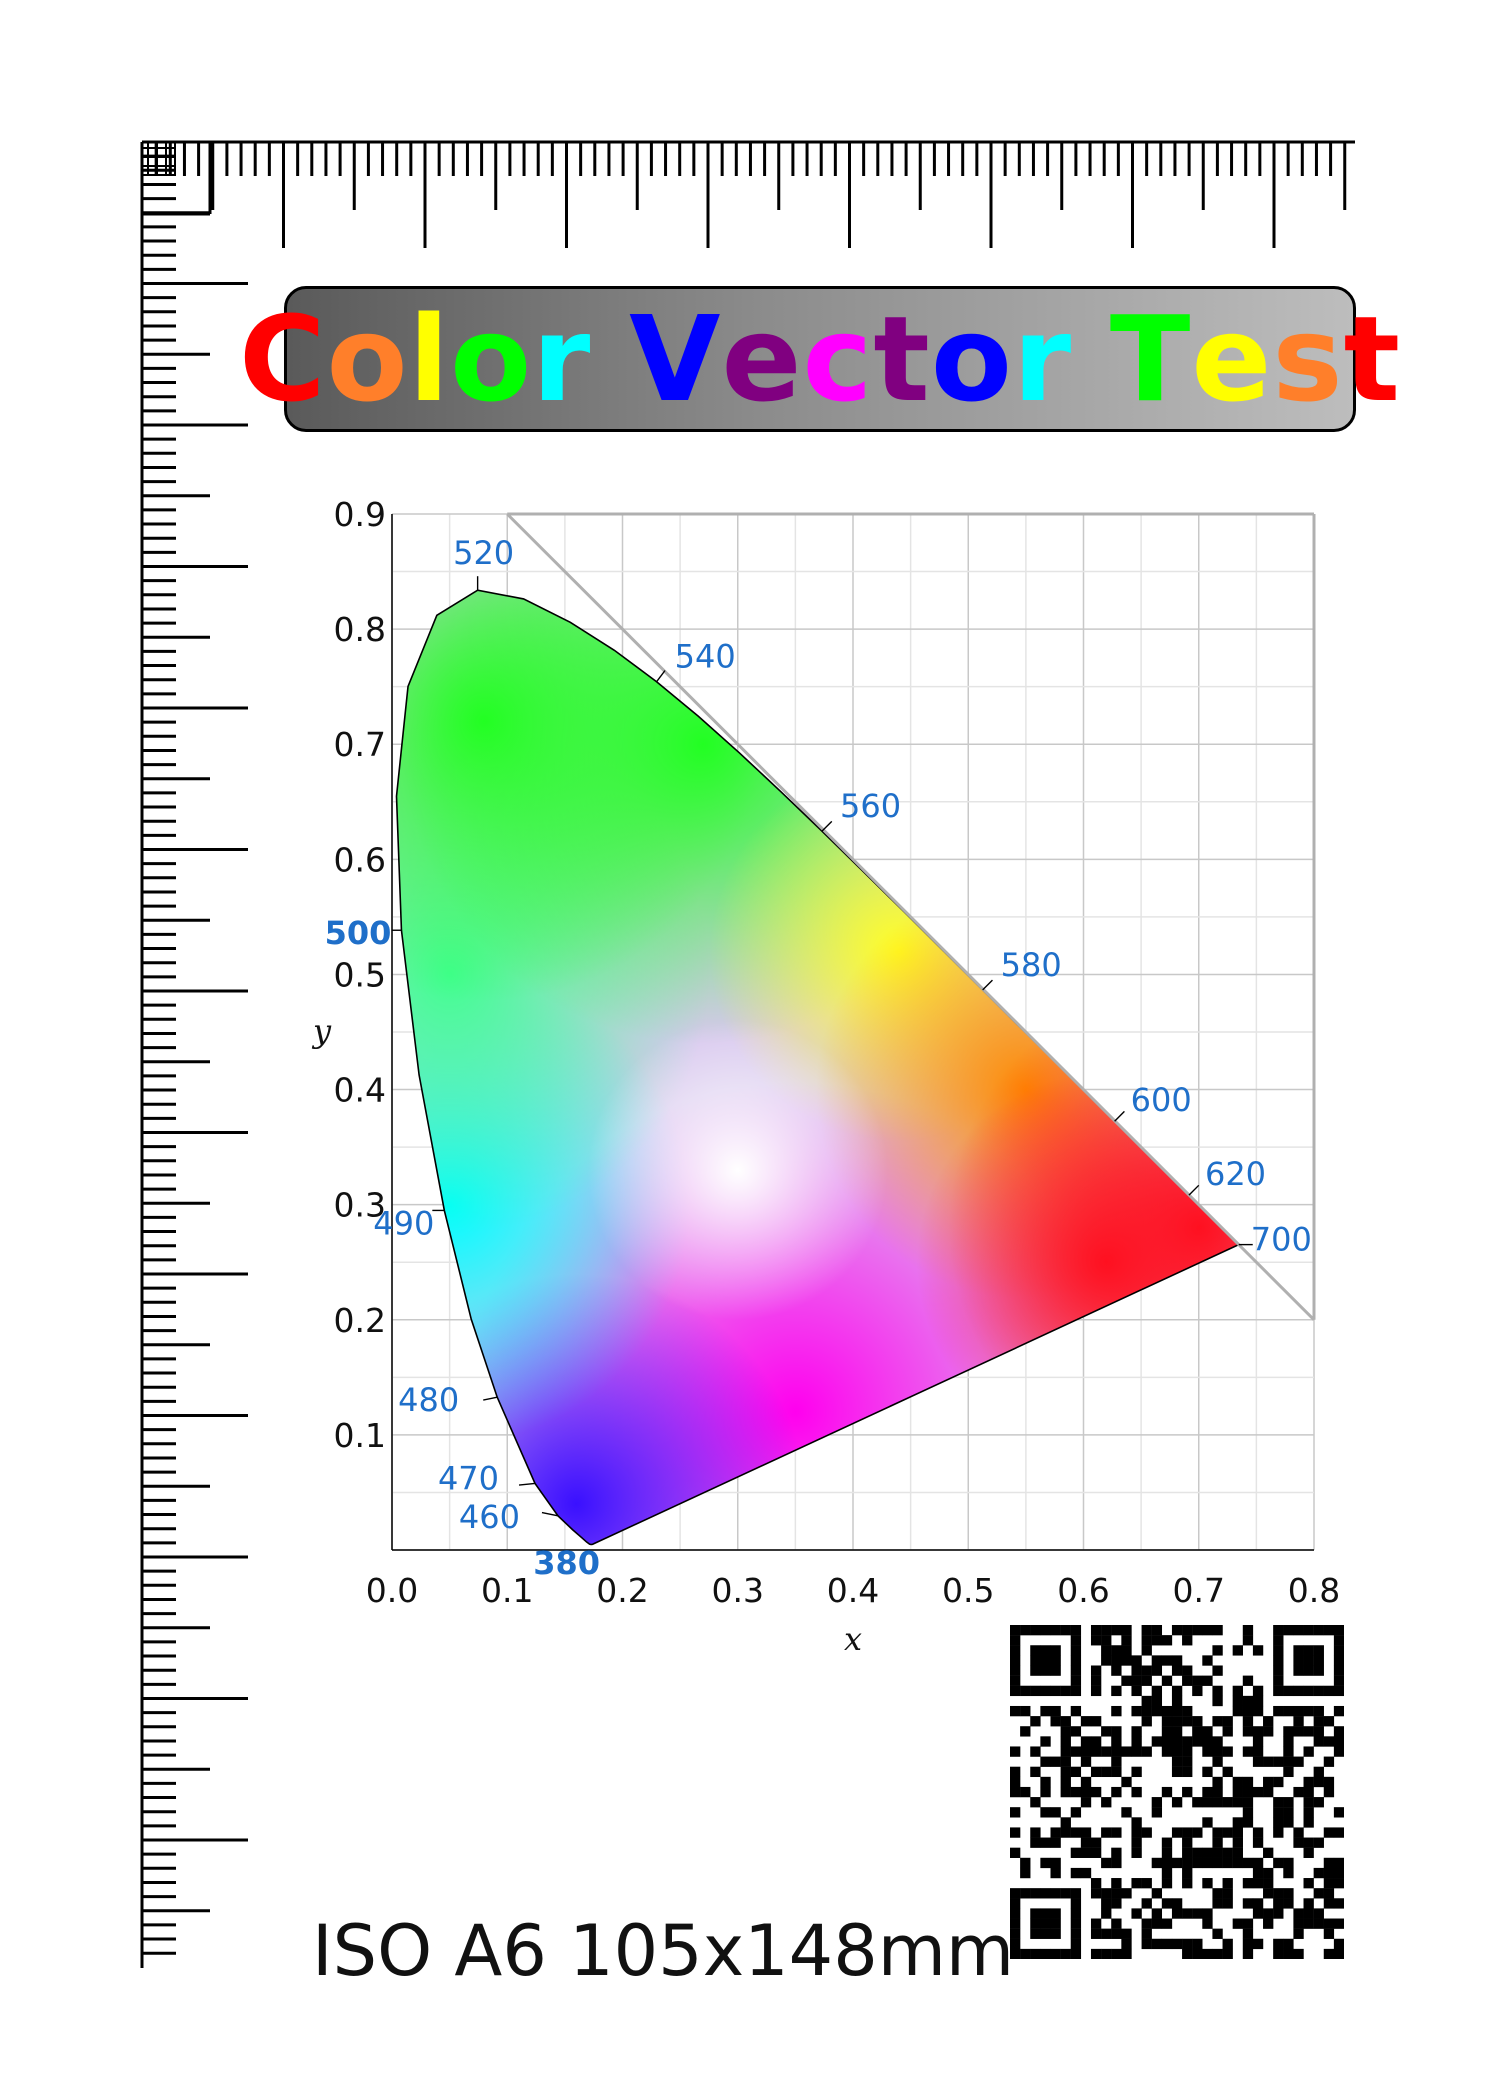 The height and width of the screenshot is (2098, 1488). What do you see at coordinates (566, 1563) in the screenshot?
I see `wavelength-label-380: 380` at bounding box center [566, 1563].